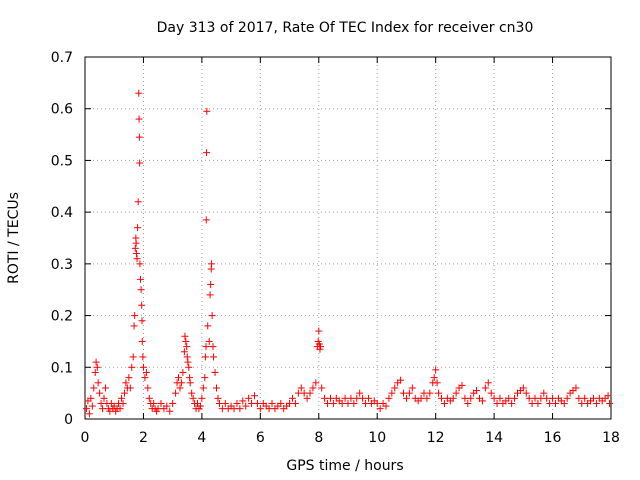  What do you see at coordinates (260, 438) in the screenshot?
I see `x-tick-label: 6` at bounding box center [260, 438].